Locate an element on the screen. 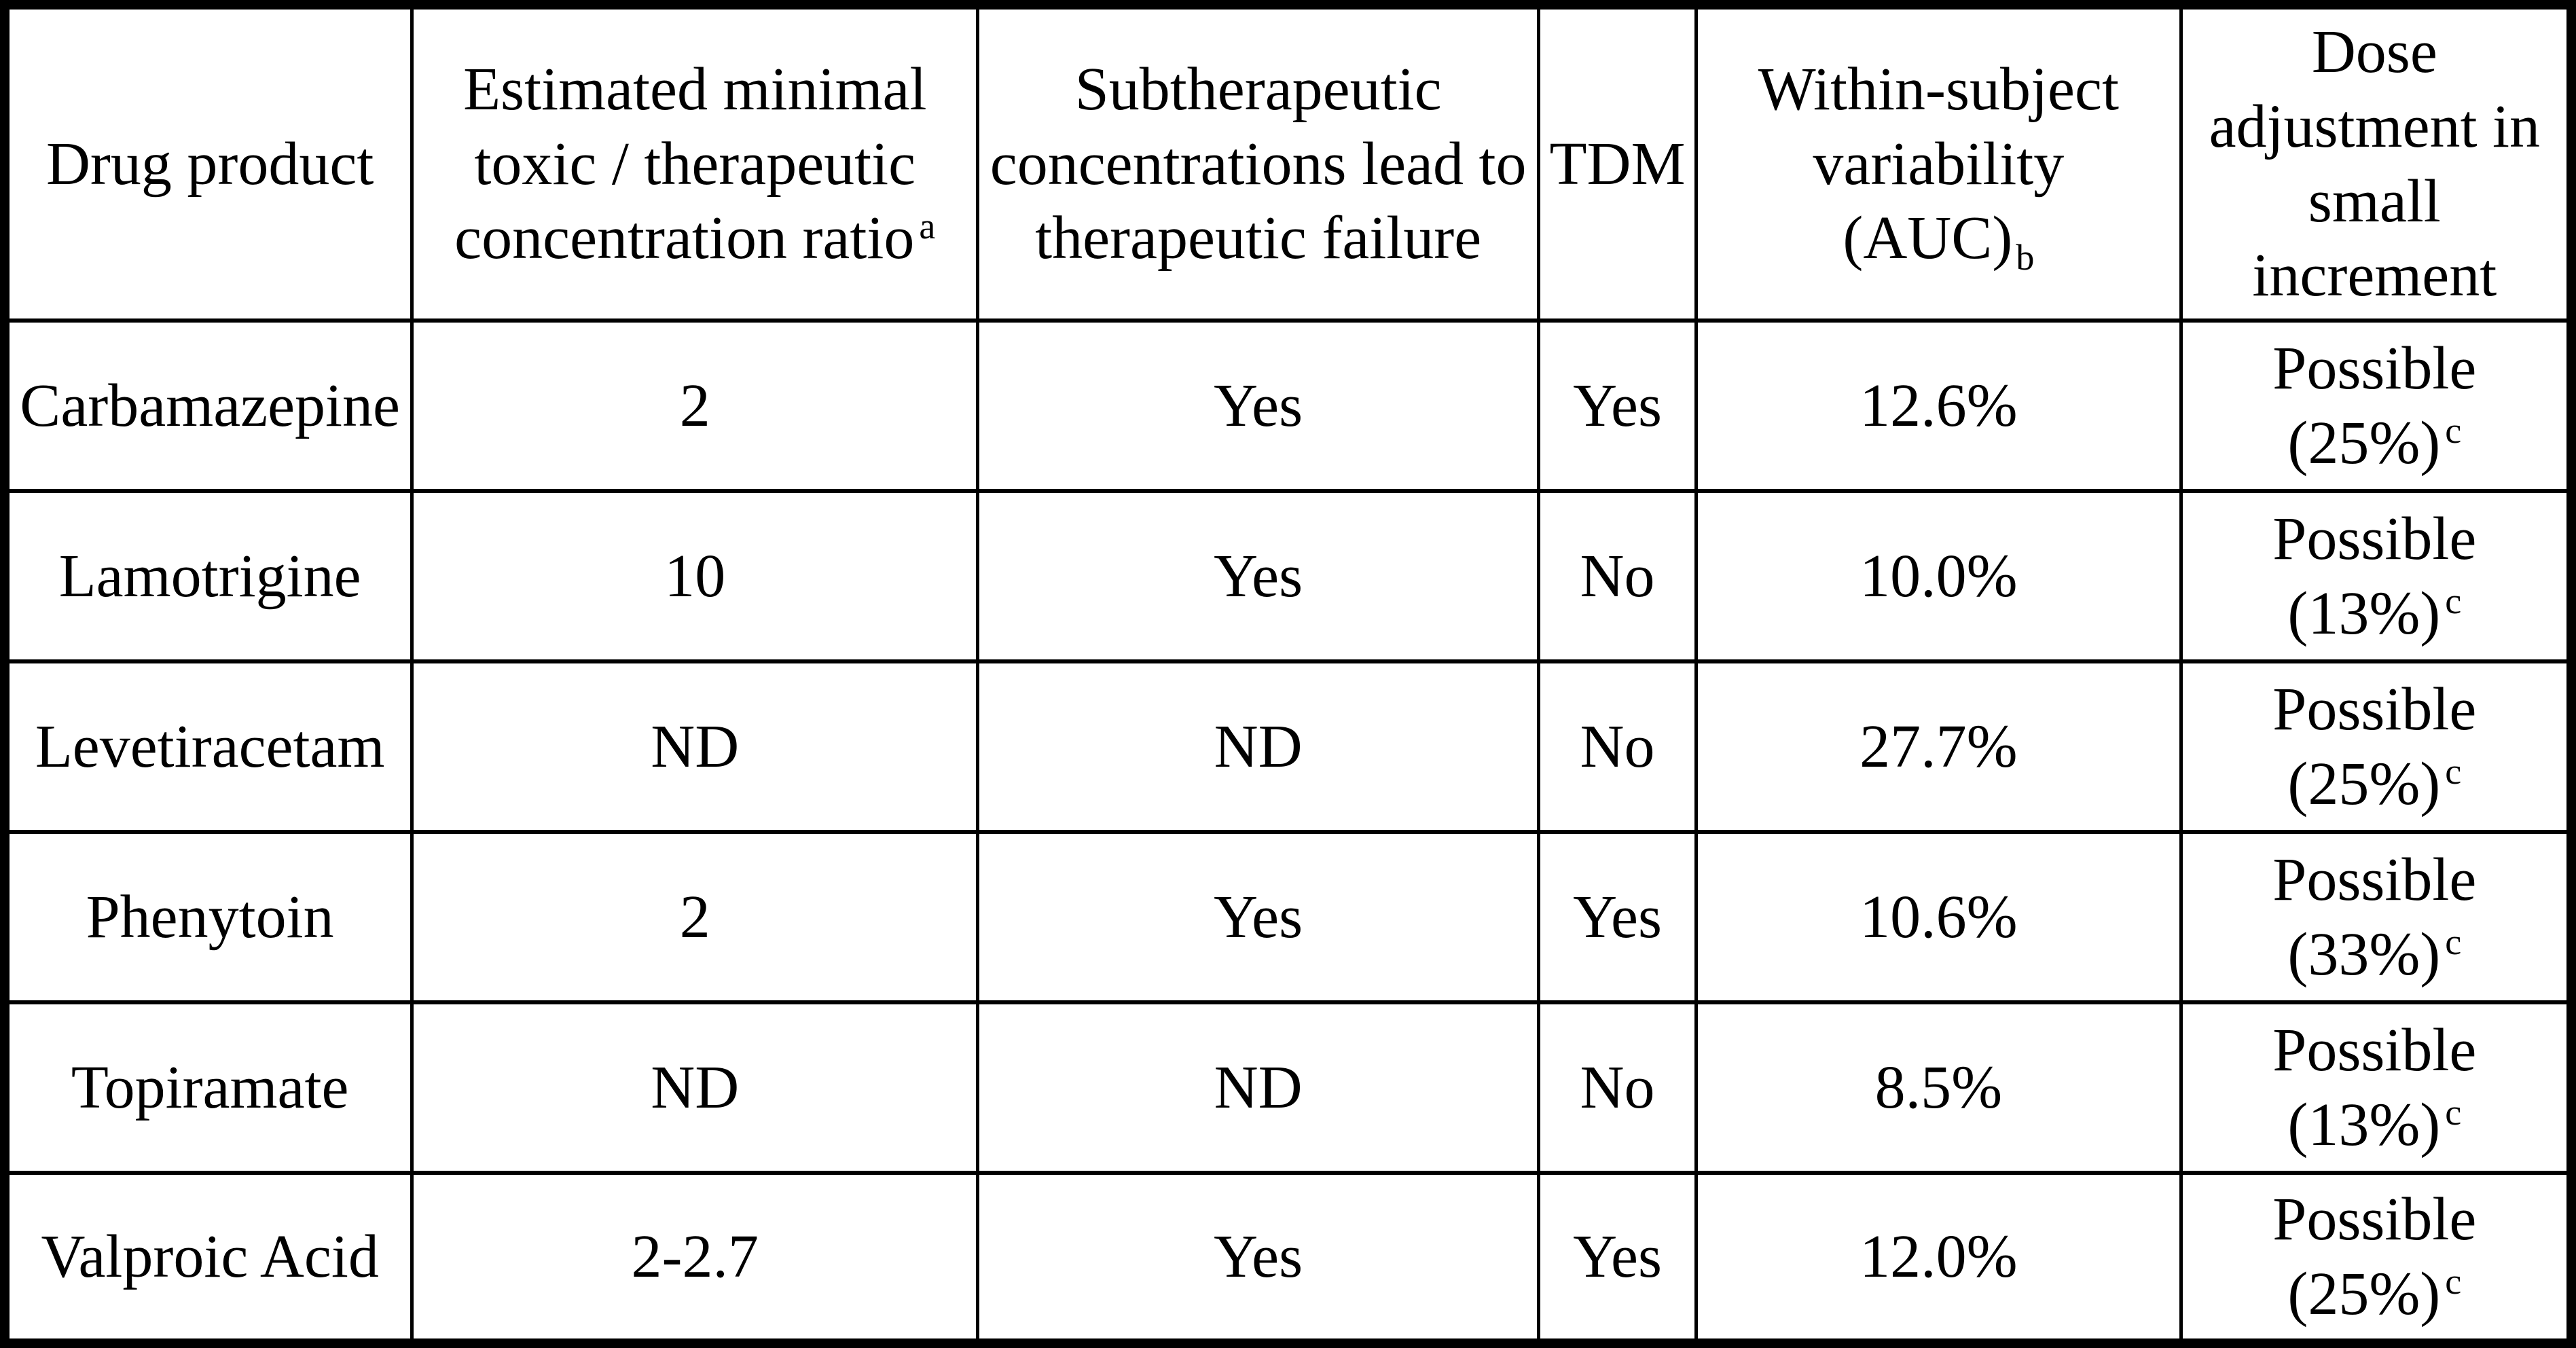 The width and height of the screenshot is (2576, 1348). cell-drug: Topiramate is located at coordinates (208, 1088).